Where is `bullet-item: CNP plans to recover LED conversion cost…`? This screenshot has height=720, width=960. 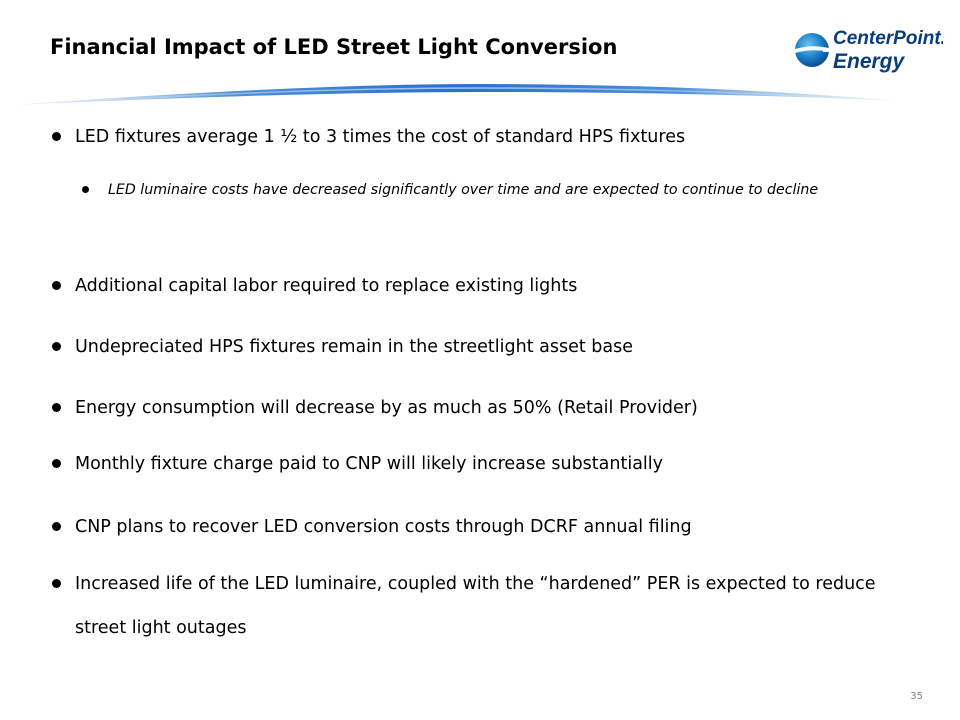 bullet-item: CNP plans to recover LED conversion cost… is located at coordinates (482, 527).